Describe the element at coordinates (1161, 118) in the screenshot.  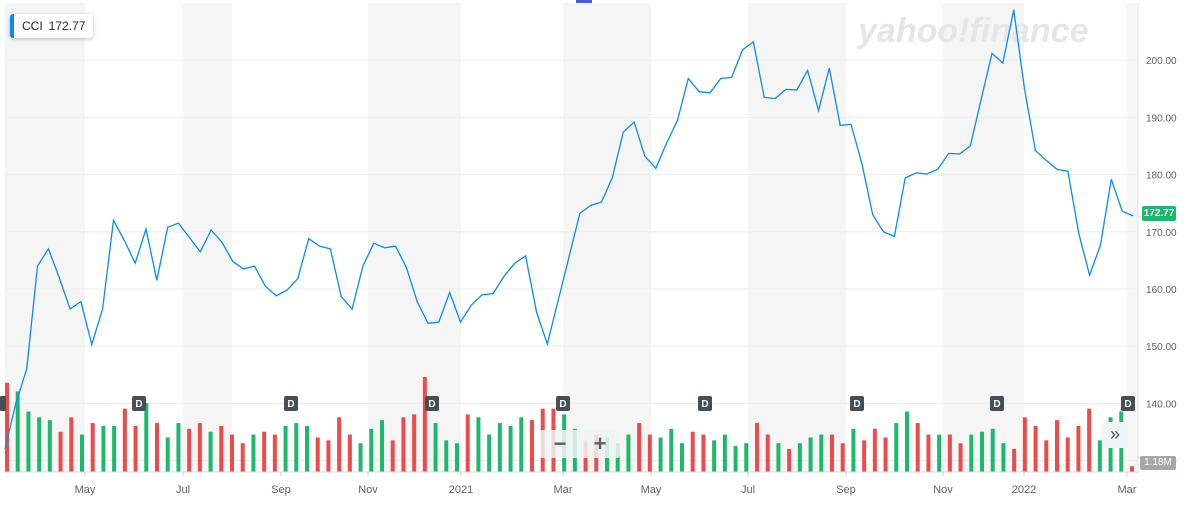
I see `y-tick-label: 190.00` at that location.